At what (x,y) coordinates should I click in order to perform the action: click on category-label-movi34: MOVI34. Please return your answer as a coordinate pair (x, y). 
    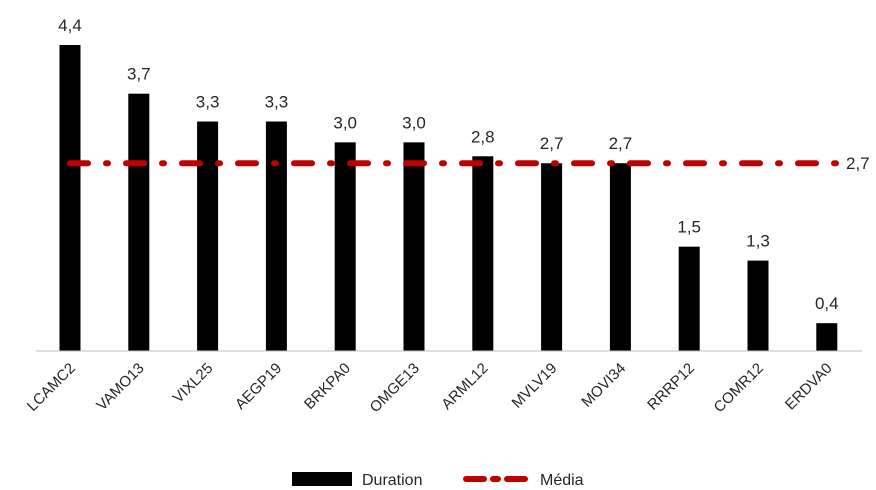
    Looking at the image, I should click on (603, 385).